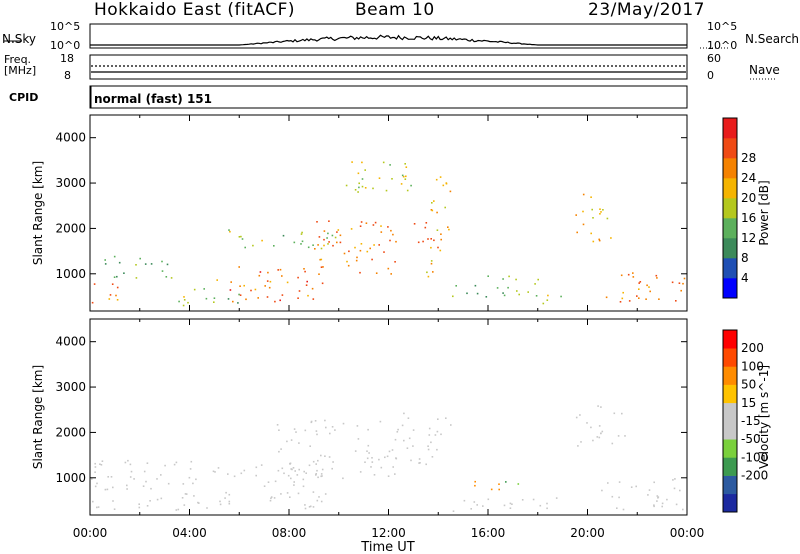  What do you see at coordinates (18, 59) in the screenshot?
I see `freq-label: Freq.` at bounding box center [18, 59].